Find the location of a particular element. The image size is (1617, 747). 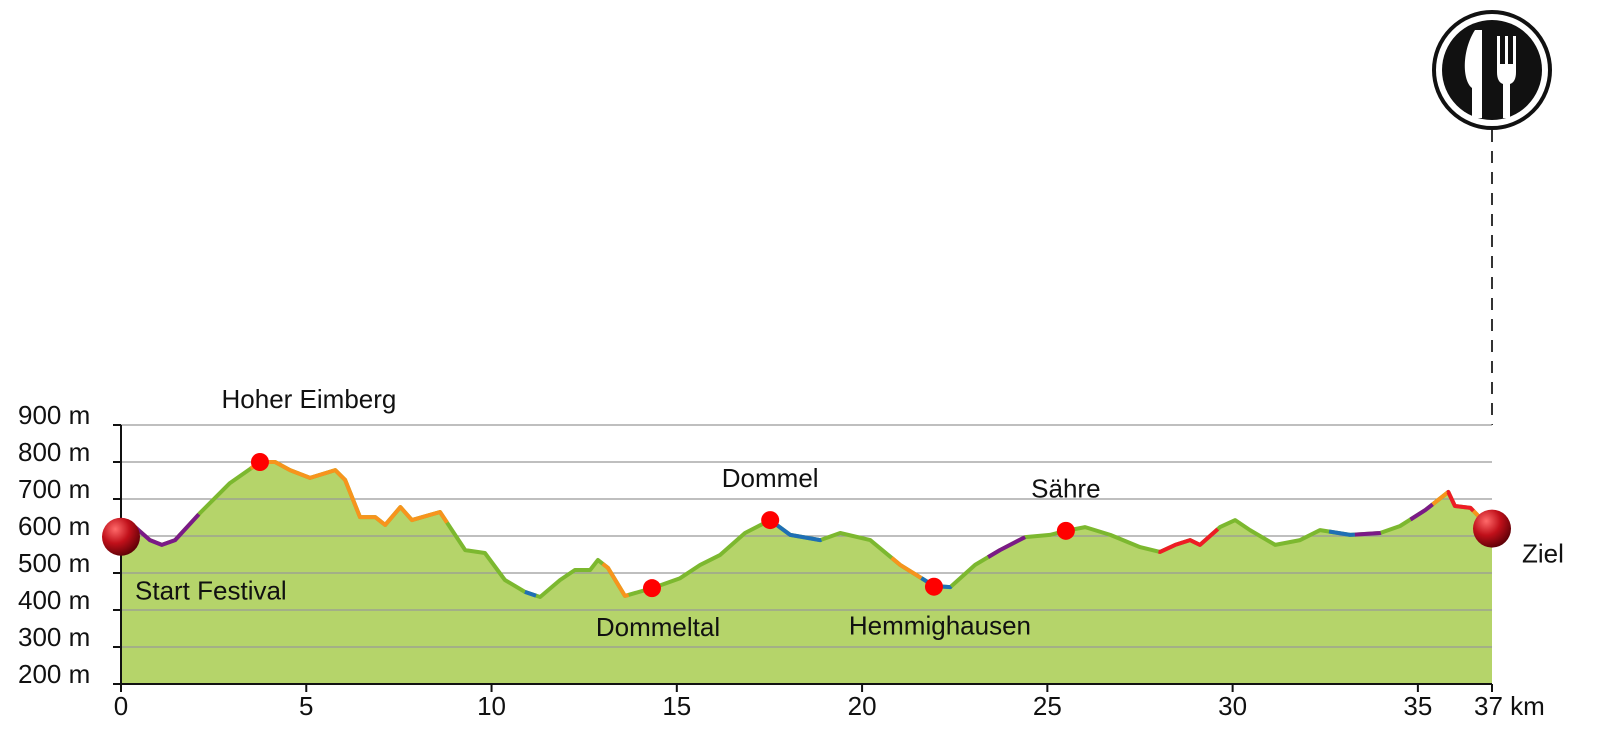

y-tick-label: 400 m is located at coordinates (54, 600).